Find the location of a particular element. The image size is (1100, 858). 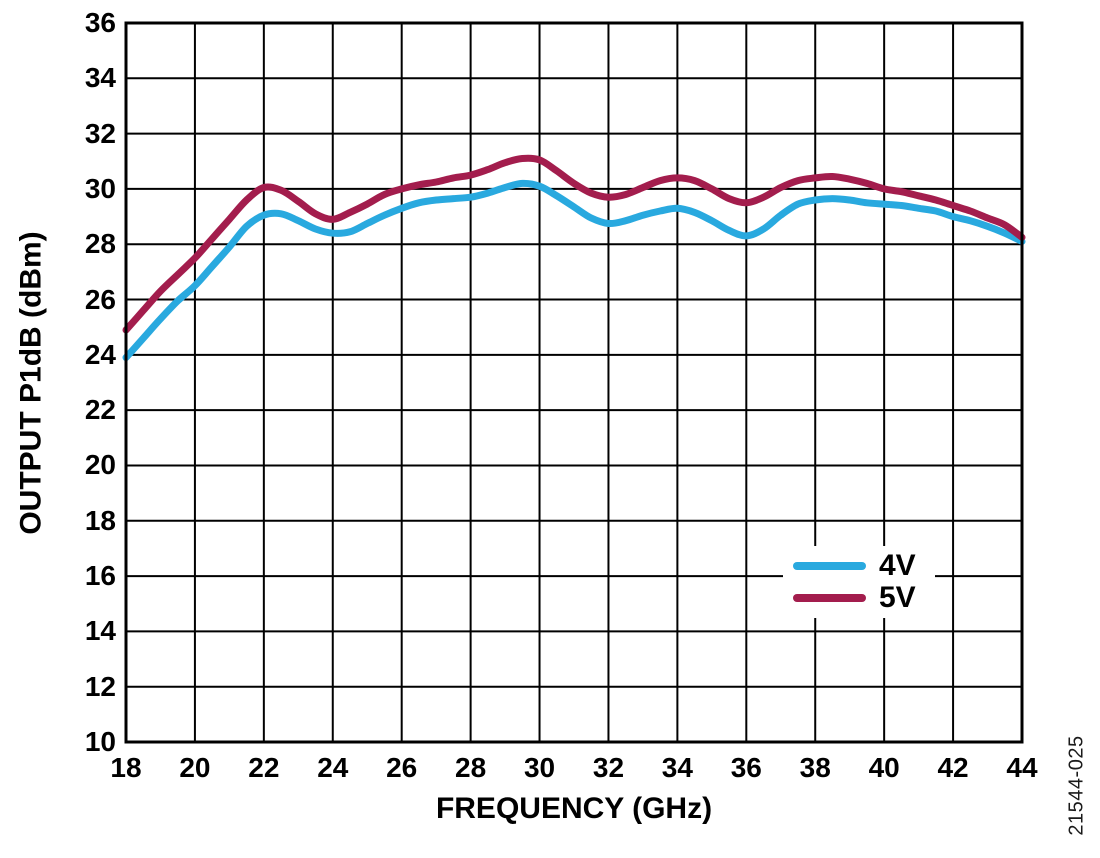

figure-code-wrap: 21544-025 is located at coordinates (1077, 785).